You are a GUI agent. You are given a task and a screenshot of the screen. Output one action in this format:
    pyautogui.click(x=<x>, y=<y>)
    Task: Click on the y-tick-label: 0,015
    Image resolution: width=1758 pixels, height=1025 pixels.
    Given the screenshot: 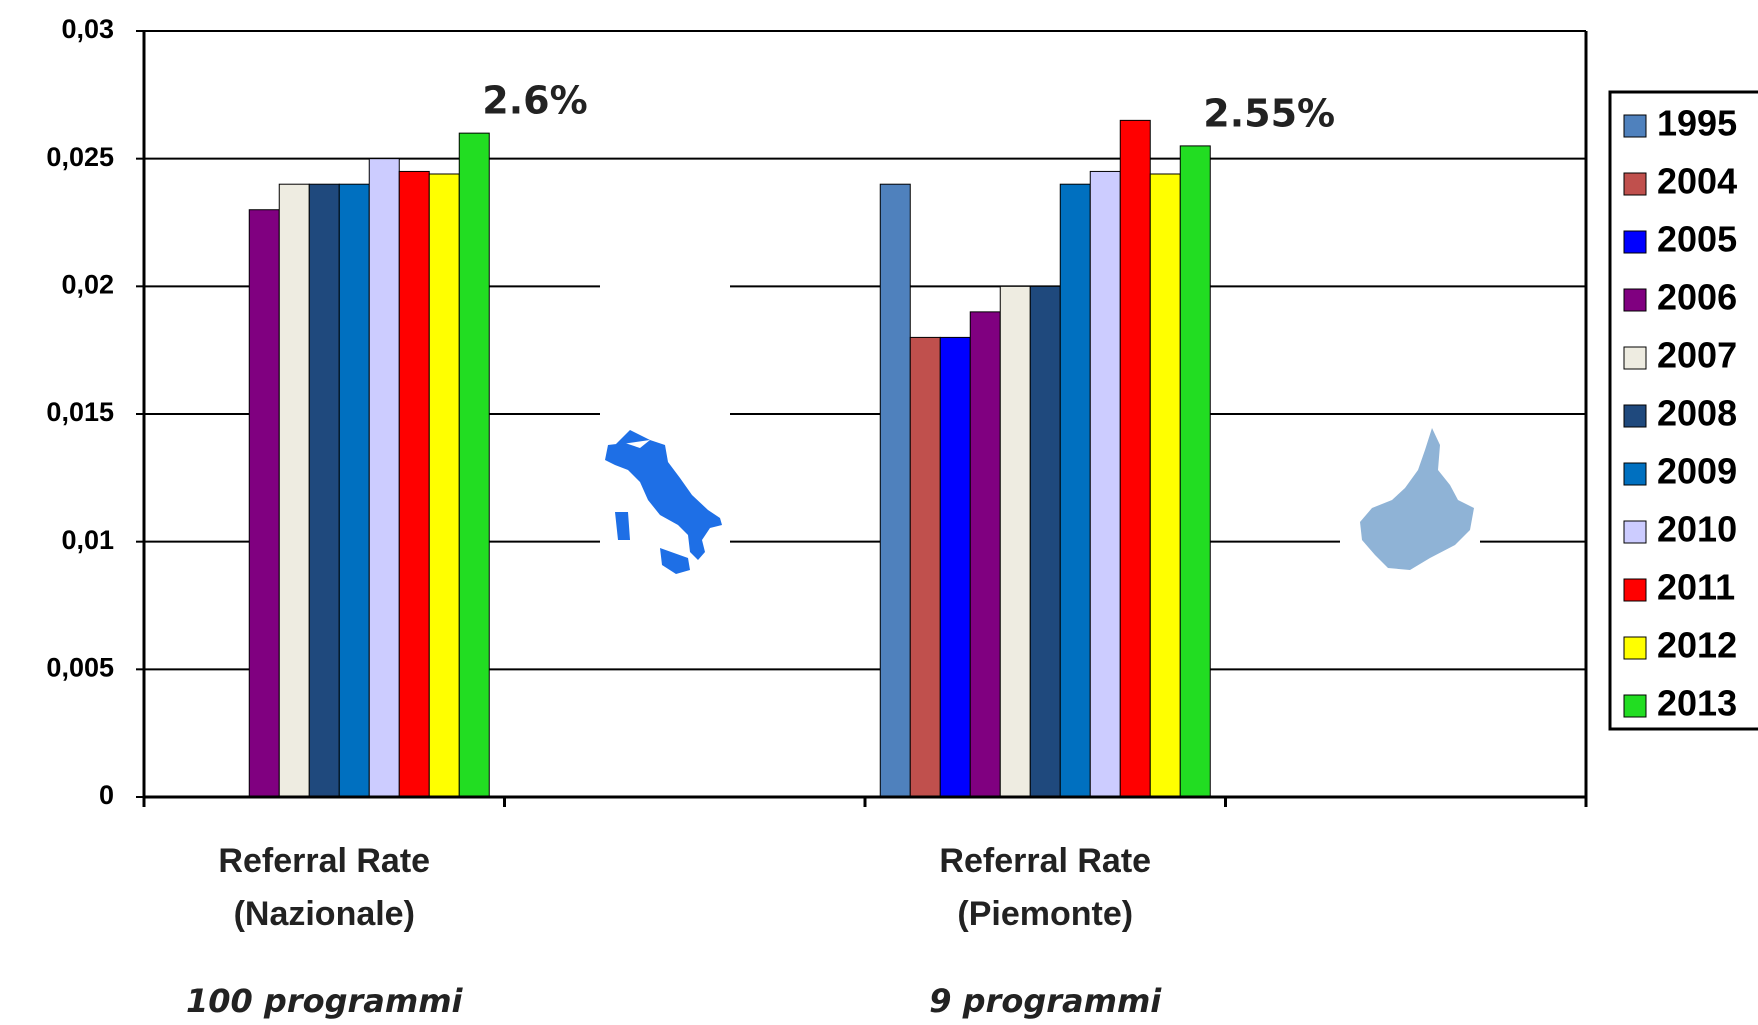 What is the action you would take?
    pyautogui.click(x=80, y=412)
    